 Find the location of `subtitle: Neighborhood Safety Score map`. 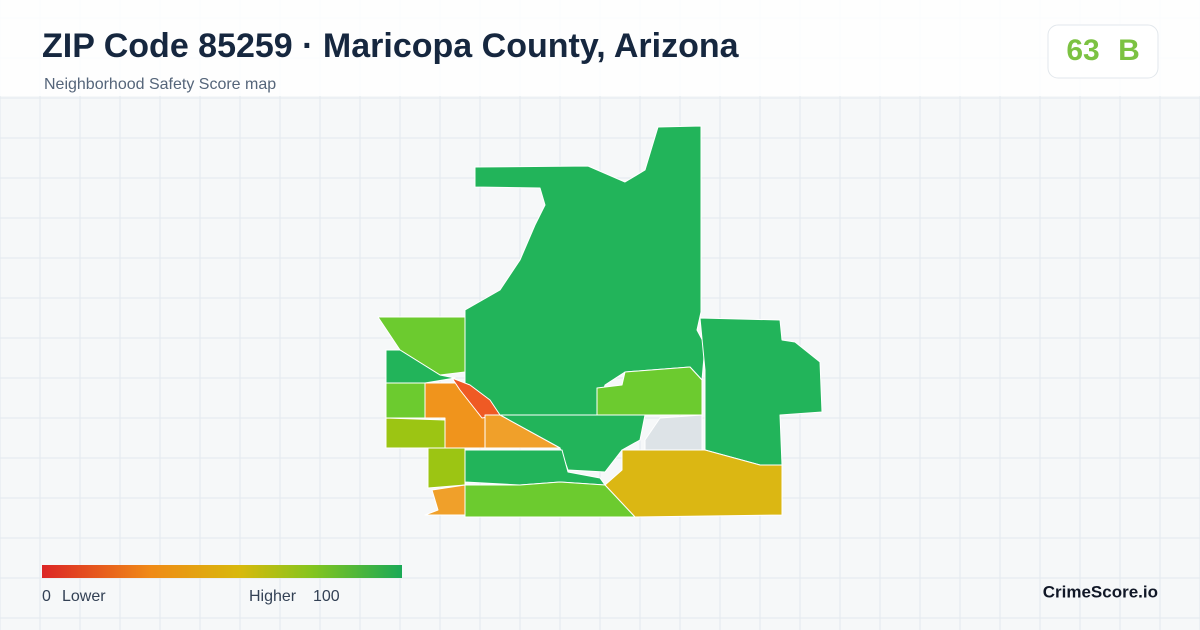

subtitle: Neighborhood Safety Score map is located at coordinates (160, 84).